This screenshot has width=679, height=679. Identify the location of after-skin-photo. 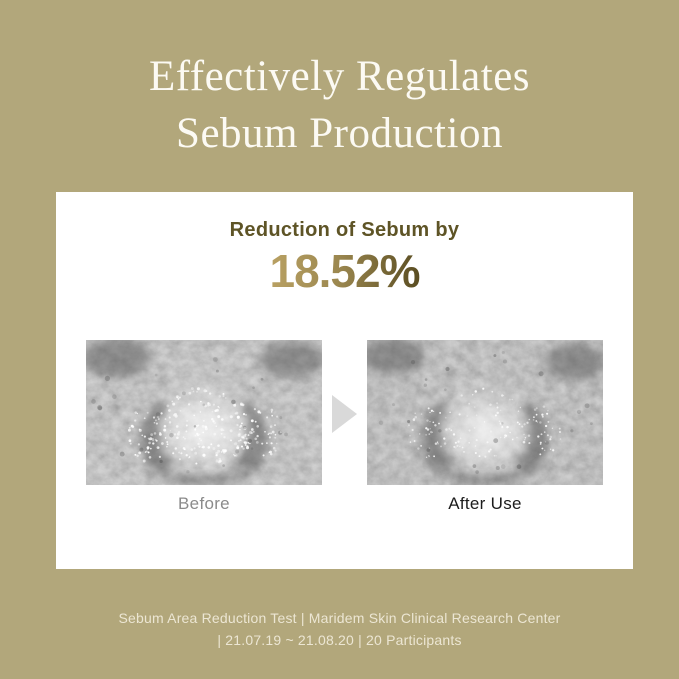
(485, 412).